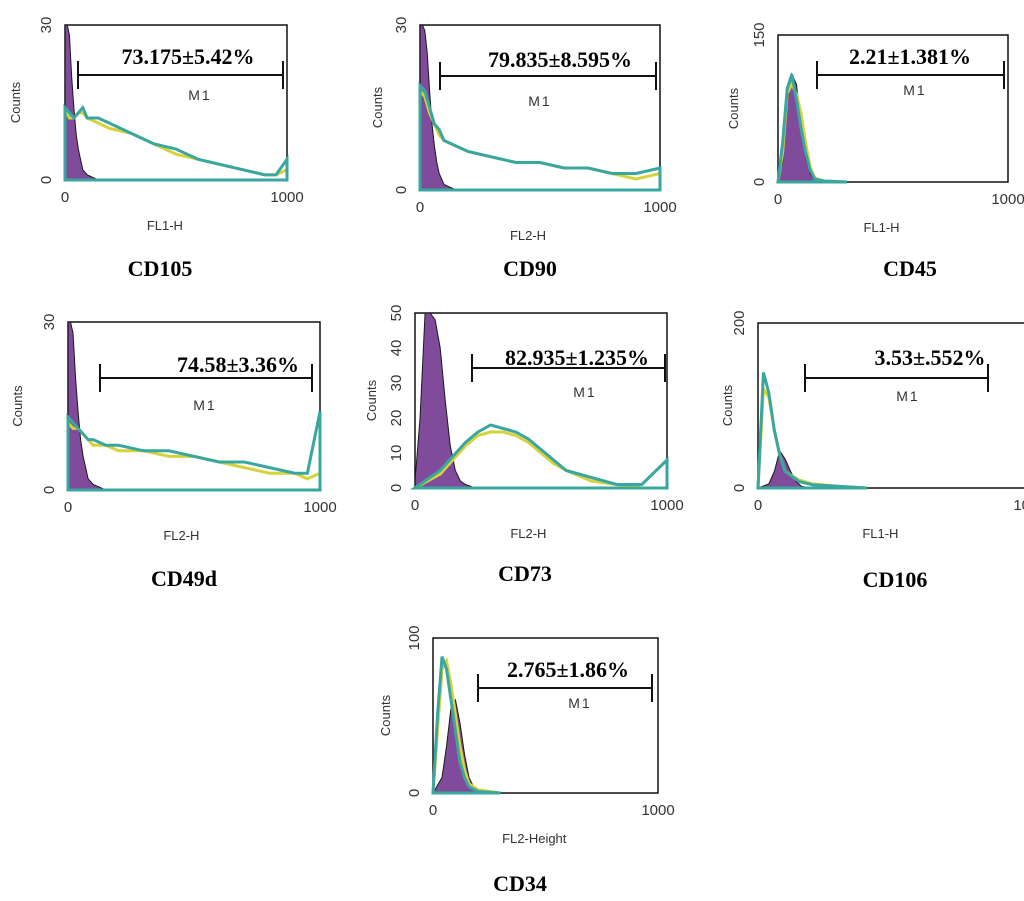  Describe the element at coordinates (530, 268) in the screenshot. I see `panel-caption: CD90` at that location.